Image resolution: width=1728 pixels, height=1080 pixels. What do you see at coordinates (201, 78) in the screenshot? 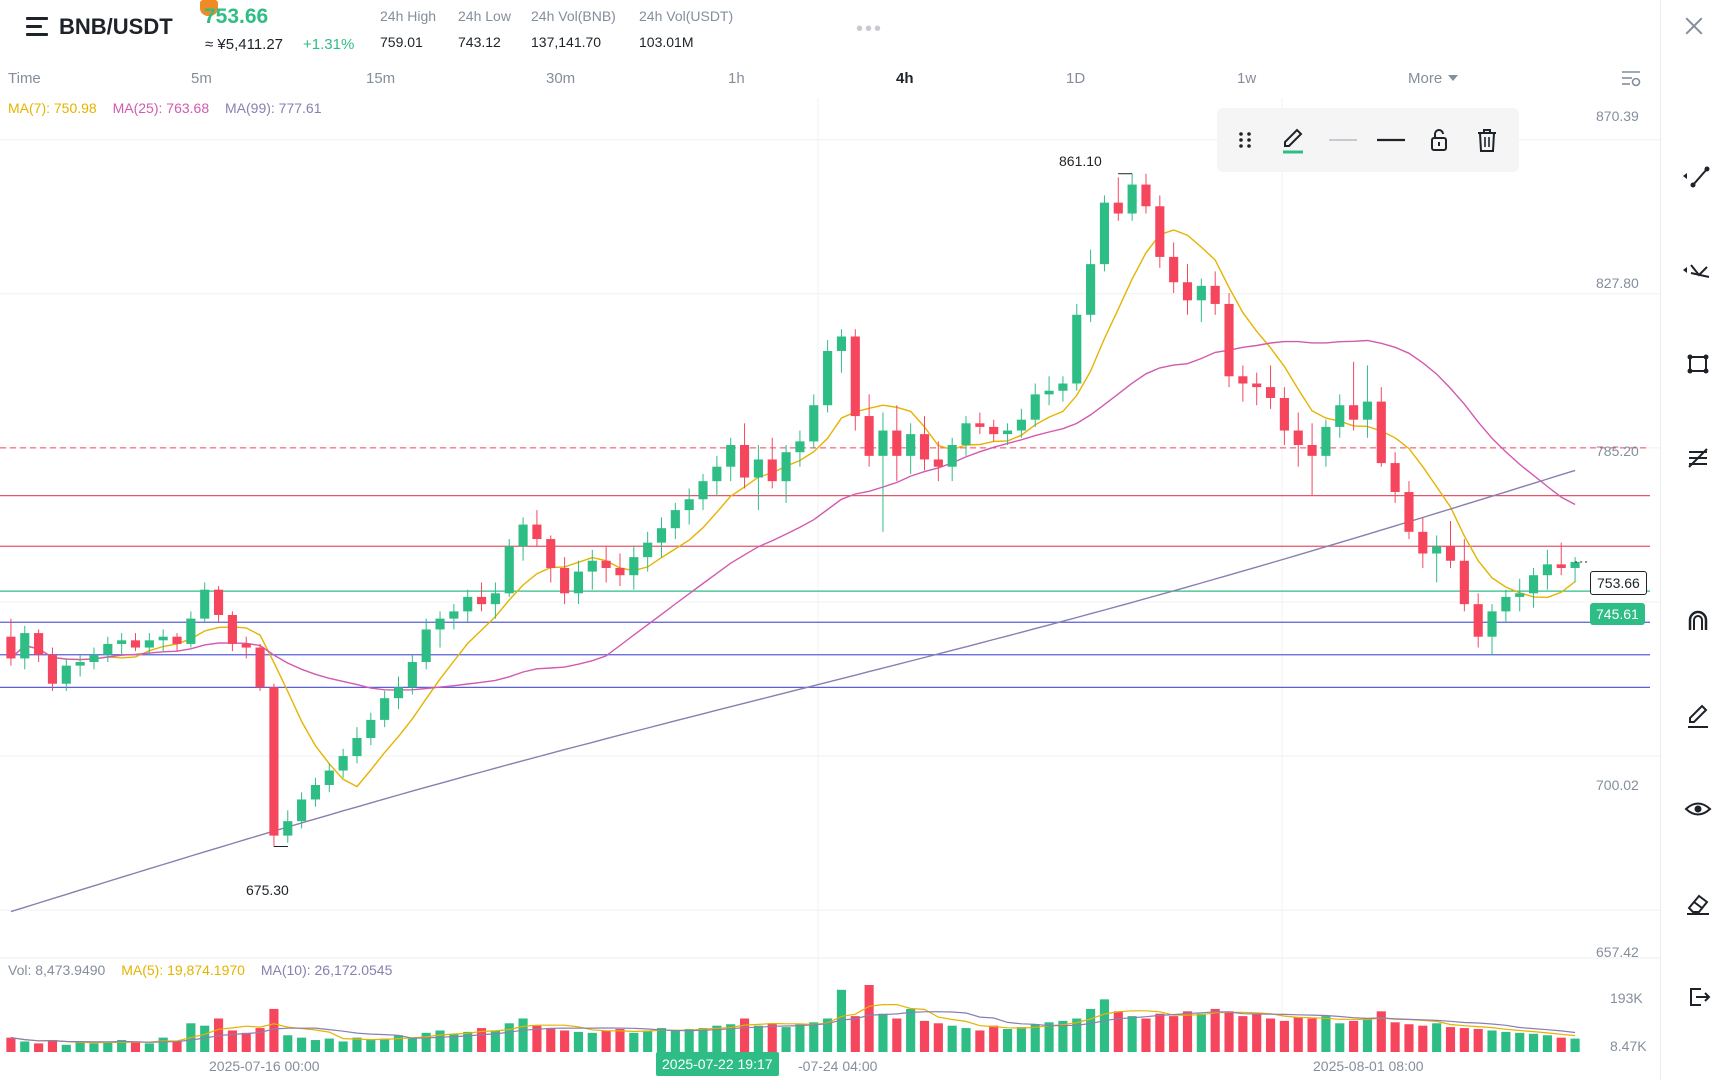
I see `tab-5m: 5m` at bounding box center [201, 78].